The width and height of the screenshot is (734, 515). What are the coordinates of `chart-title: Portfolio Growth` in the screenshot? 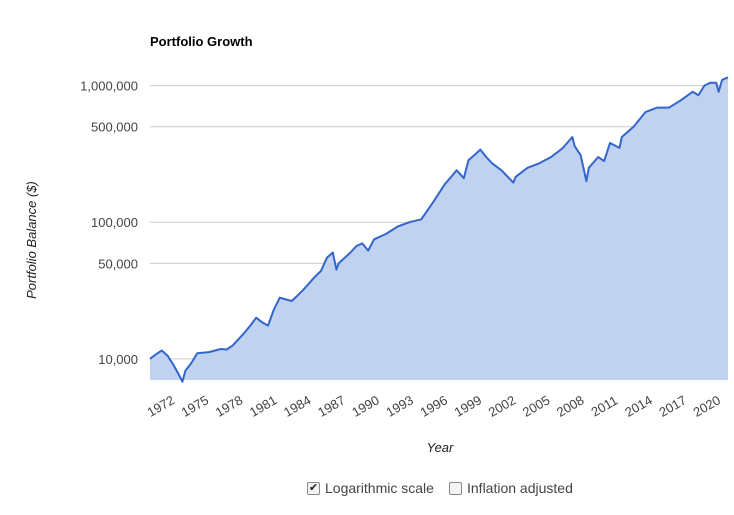 It's located at (201, 41).